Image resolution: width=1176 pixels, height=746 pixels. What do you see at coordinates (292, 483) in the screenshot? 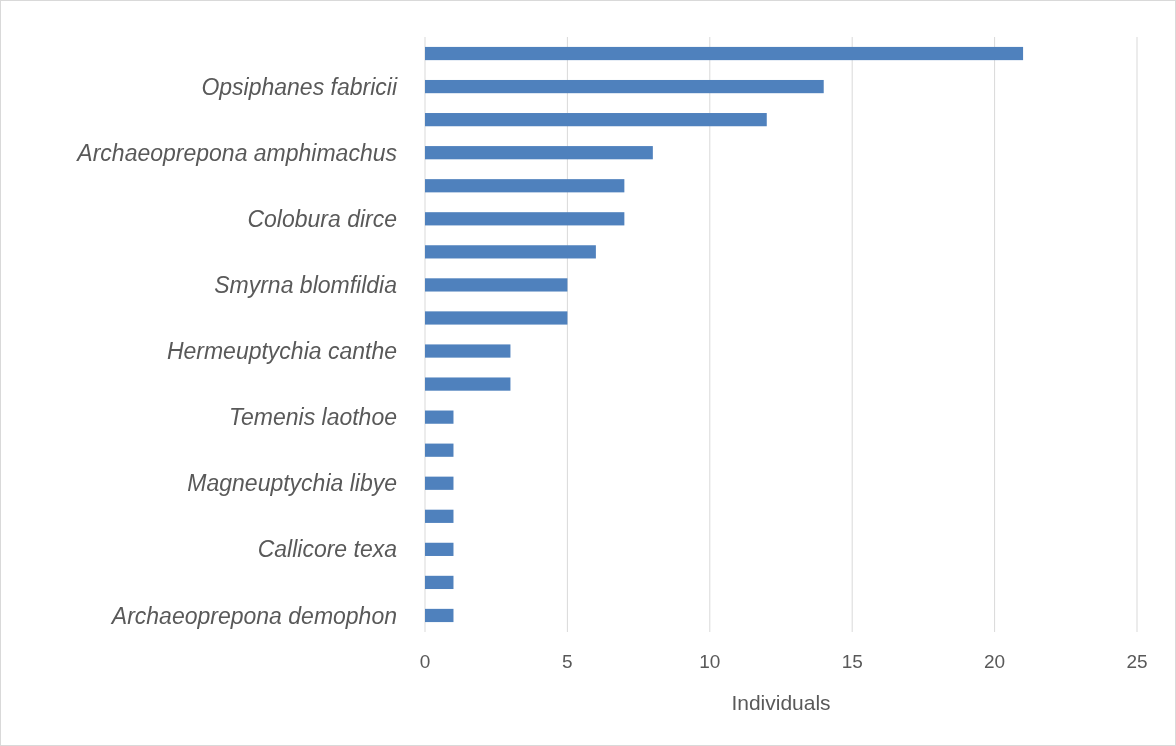
I see `y-tick-label: Magneuptychia libye` at bounding box center [292, 483].